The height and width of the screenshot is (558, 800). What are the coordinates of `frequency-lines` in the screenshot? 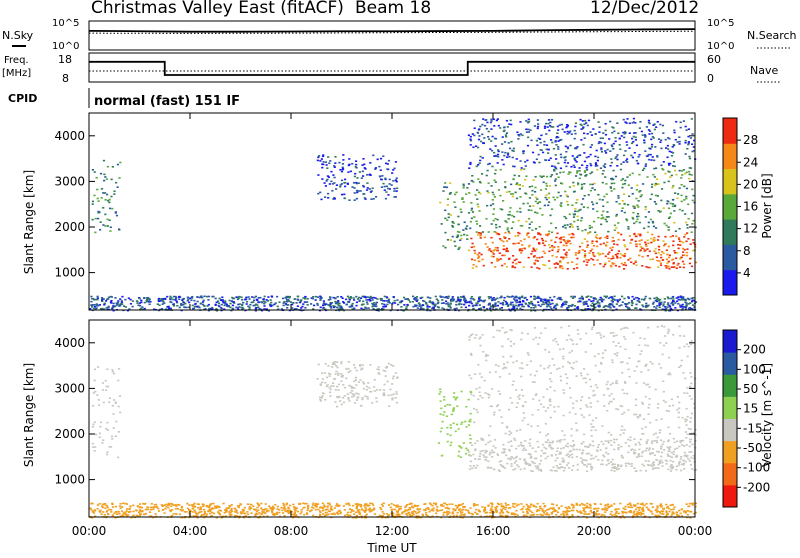 It's located at (392, 68).